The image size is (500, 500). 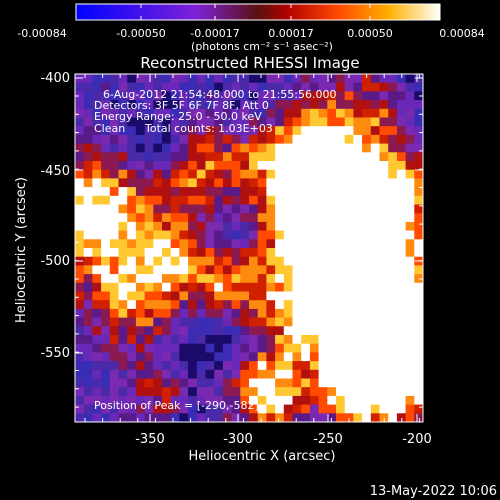 I want to click on y-tick-label: -550, so click(x=55, y=353).